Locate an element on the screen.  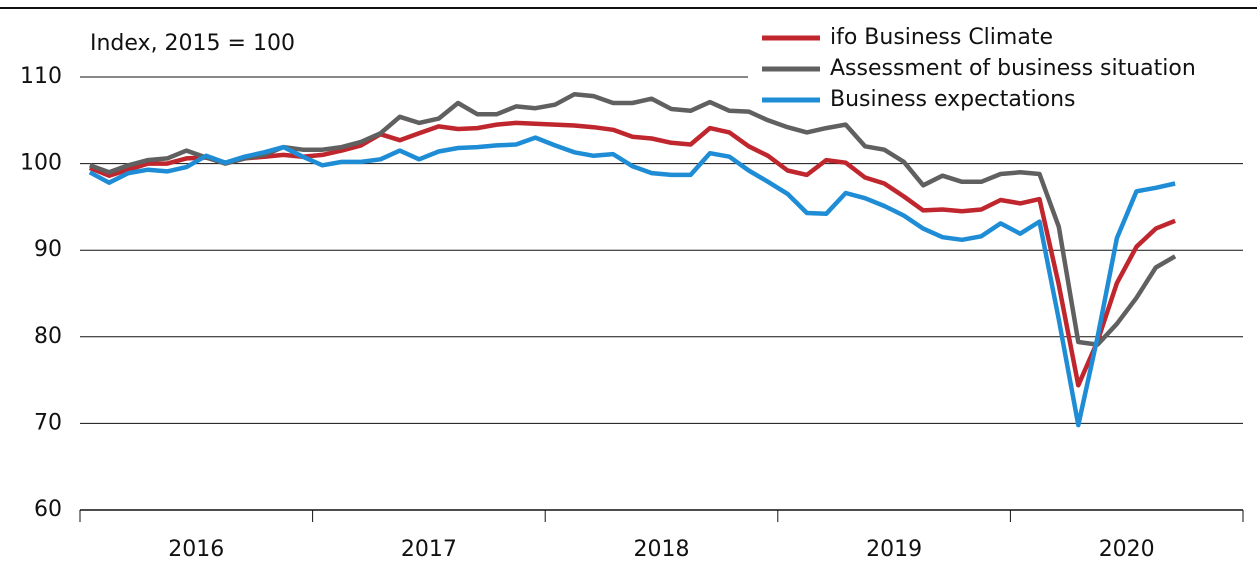
x-tick-label: 2017 is located at coordinates (429, 549).